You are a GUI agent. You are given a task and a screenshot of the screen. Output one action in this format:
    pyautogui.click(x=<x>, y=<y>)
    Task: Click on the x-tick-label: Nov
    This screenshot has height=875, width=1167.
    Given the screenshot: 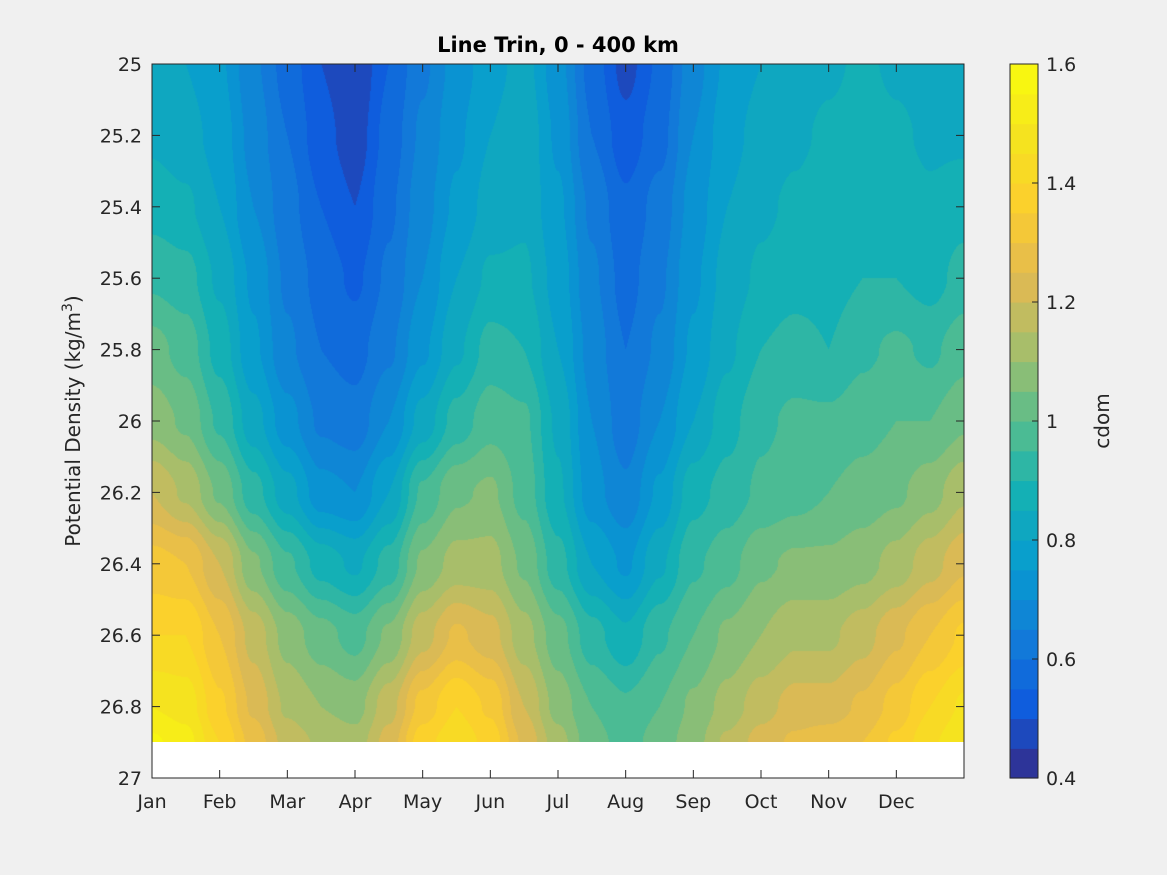 What is the action you would take?
    pyautogui.click(x=828, y=802)
    